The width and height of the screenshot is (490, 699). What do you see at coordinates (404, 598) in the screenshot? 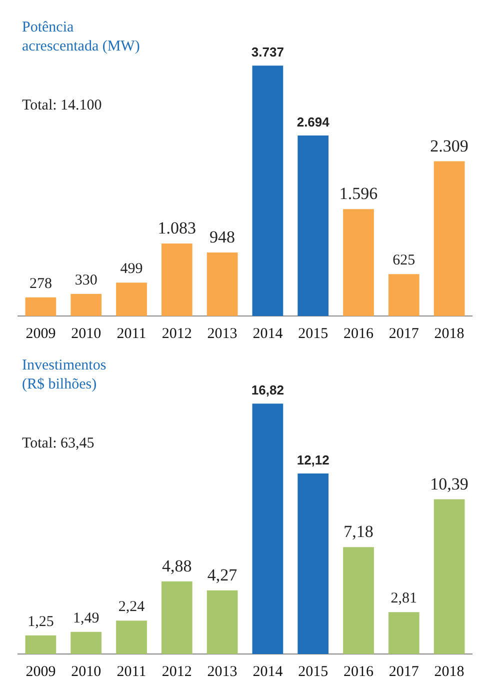
I see `data-label: 2,81` at bounding box center [404, 598].